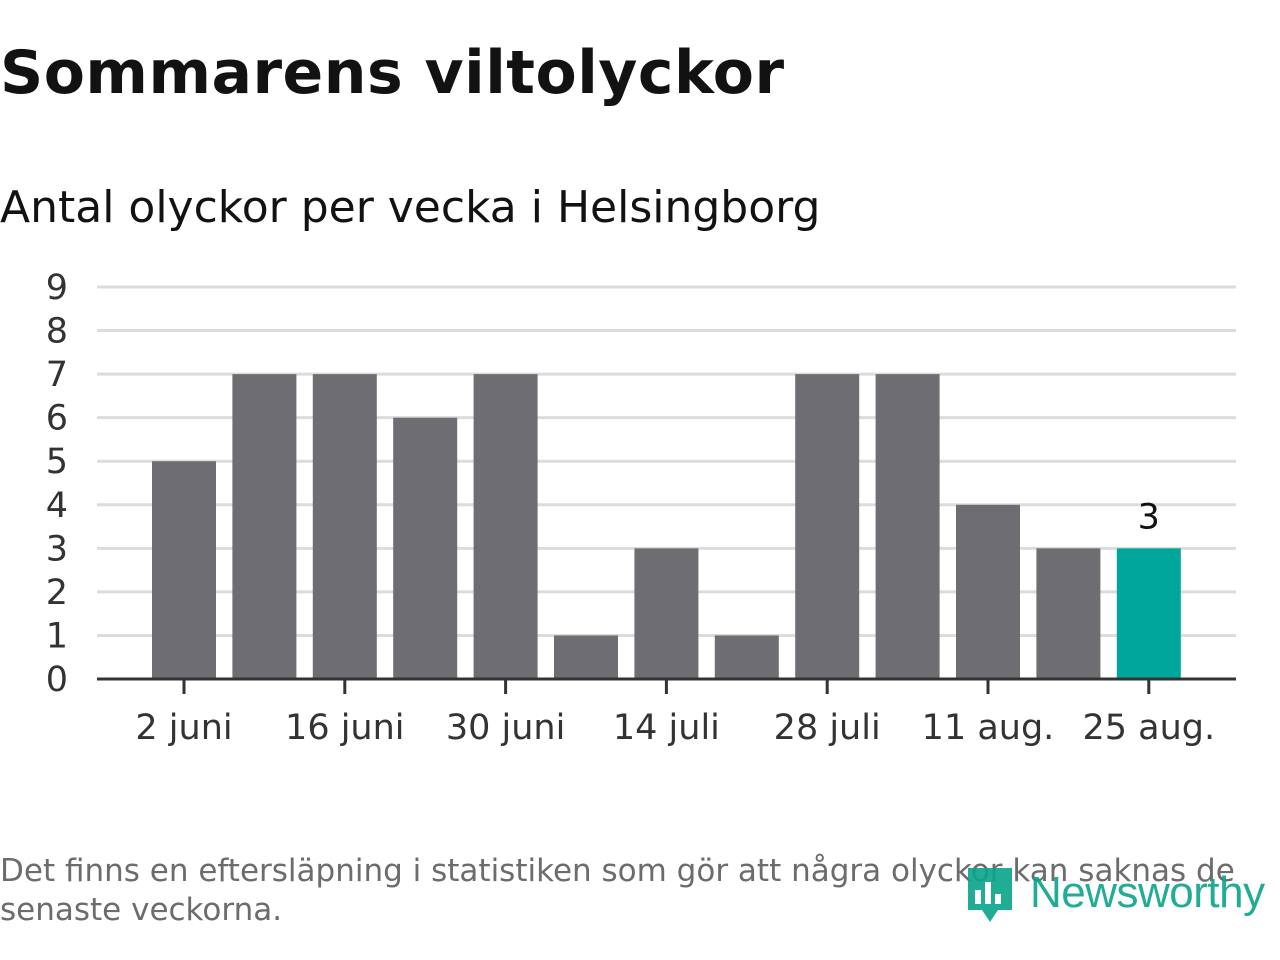 The height and width of the screenshot is (960, 1280). Describe the element at coordinates (410, 207) in the screenshot. I see `chart-subtitle: Antal olyckor per vecka i Helsingborg` at that location.